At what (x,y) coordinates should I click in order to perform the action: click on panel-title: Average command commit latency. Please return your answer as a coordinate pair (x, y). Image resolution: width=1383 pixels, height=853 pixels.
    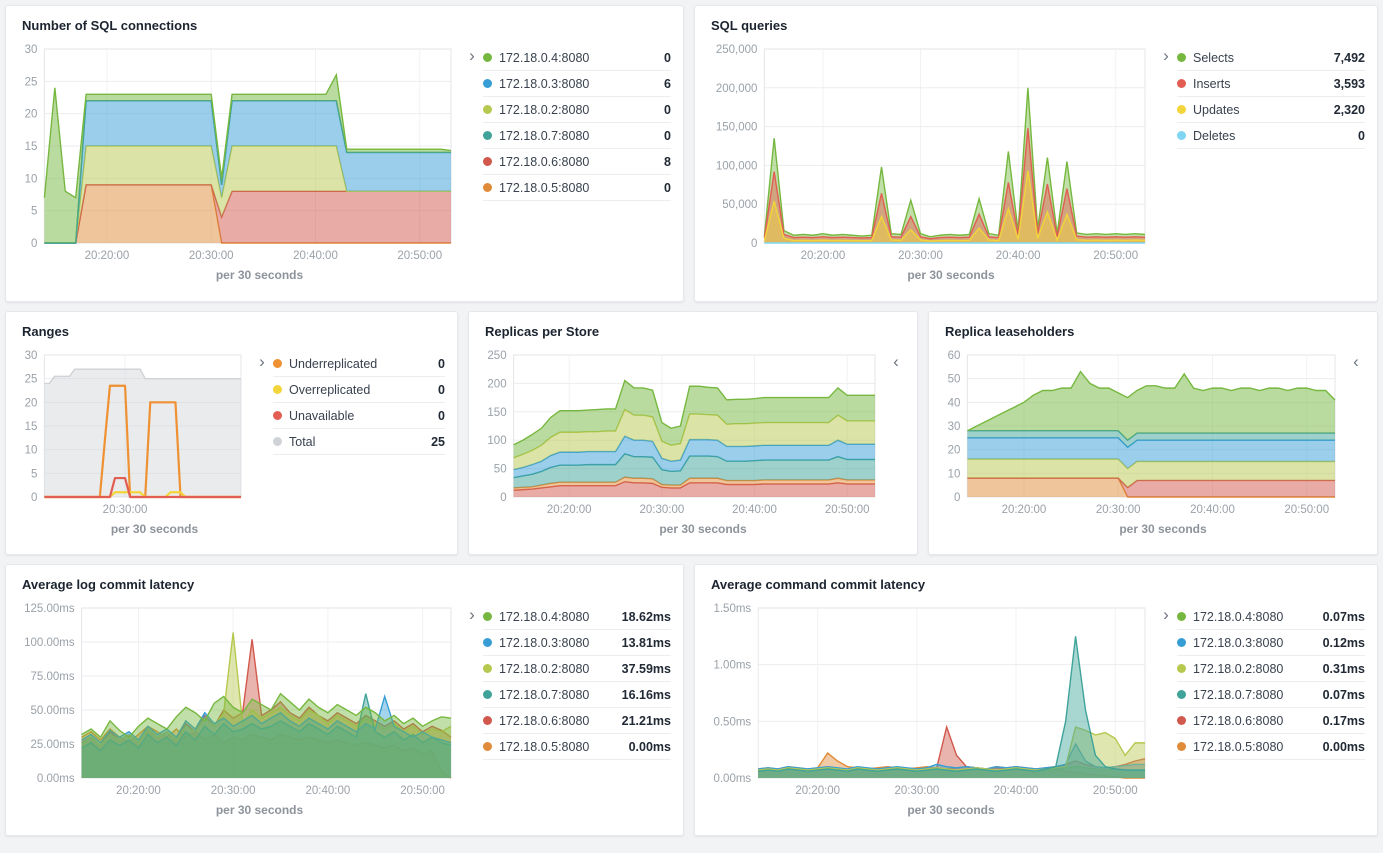
    Looking at the image, I should click on (818, 584).